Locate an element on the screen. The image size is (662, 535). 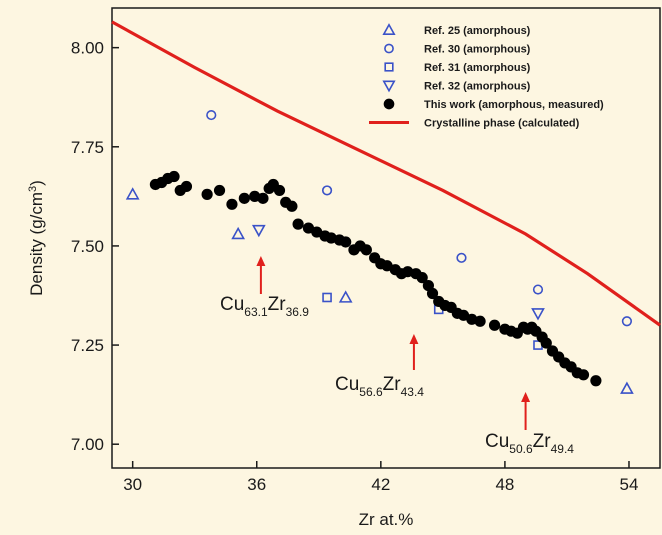
annotation-label: Cu56.6Zr43.4 is located at coordinates (379, 386).